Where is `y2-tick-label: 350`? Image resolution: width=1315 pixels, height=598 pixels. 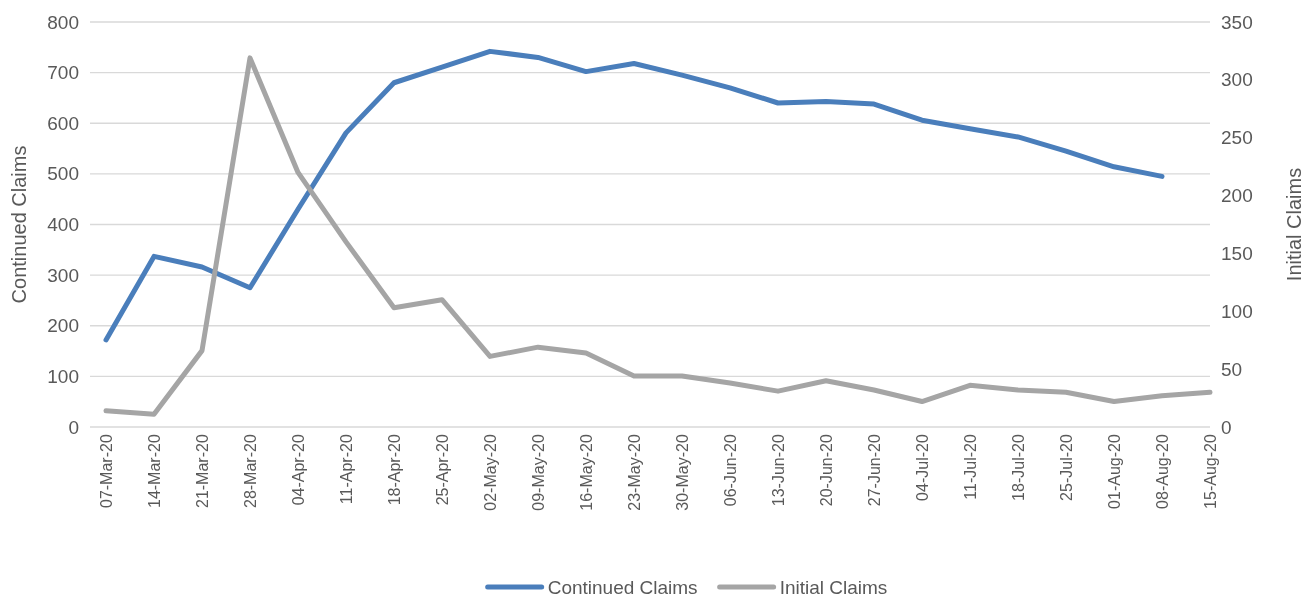
y2-tick-label: 350 is located at coordinates (1237, 22).